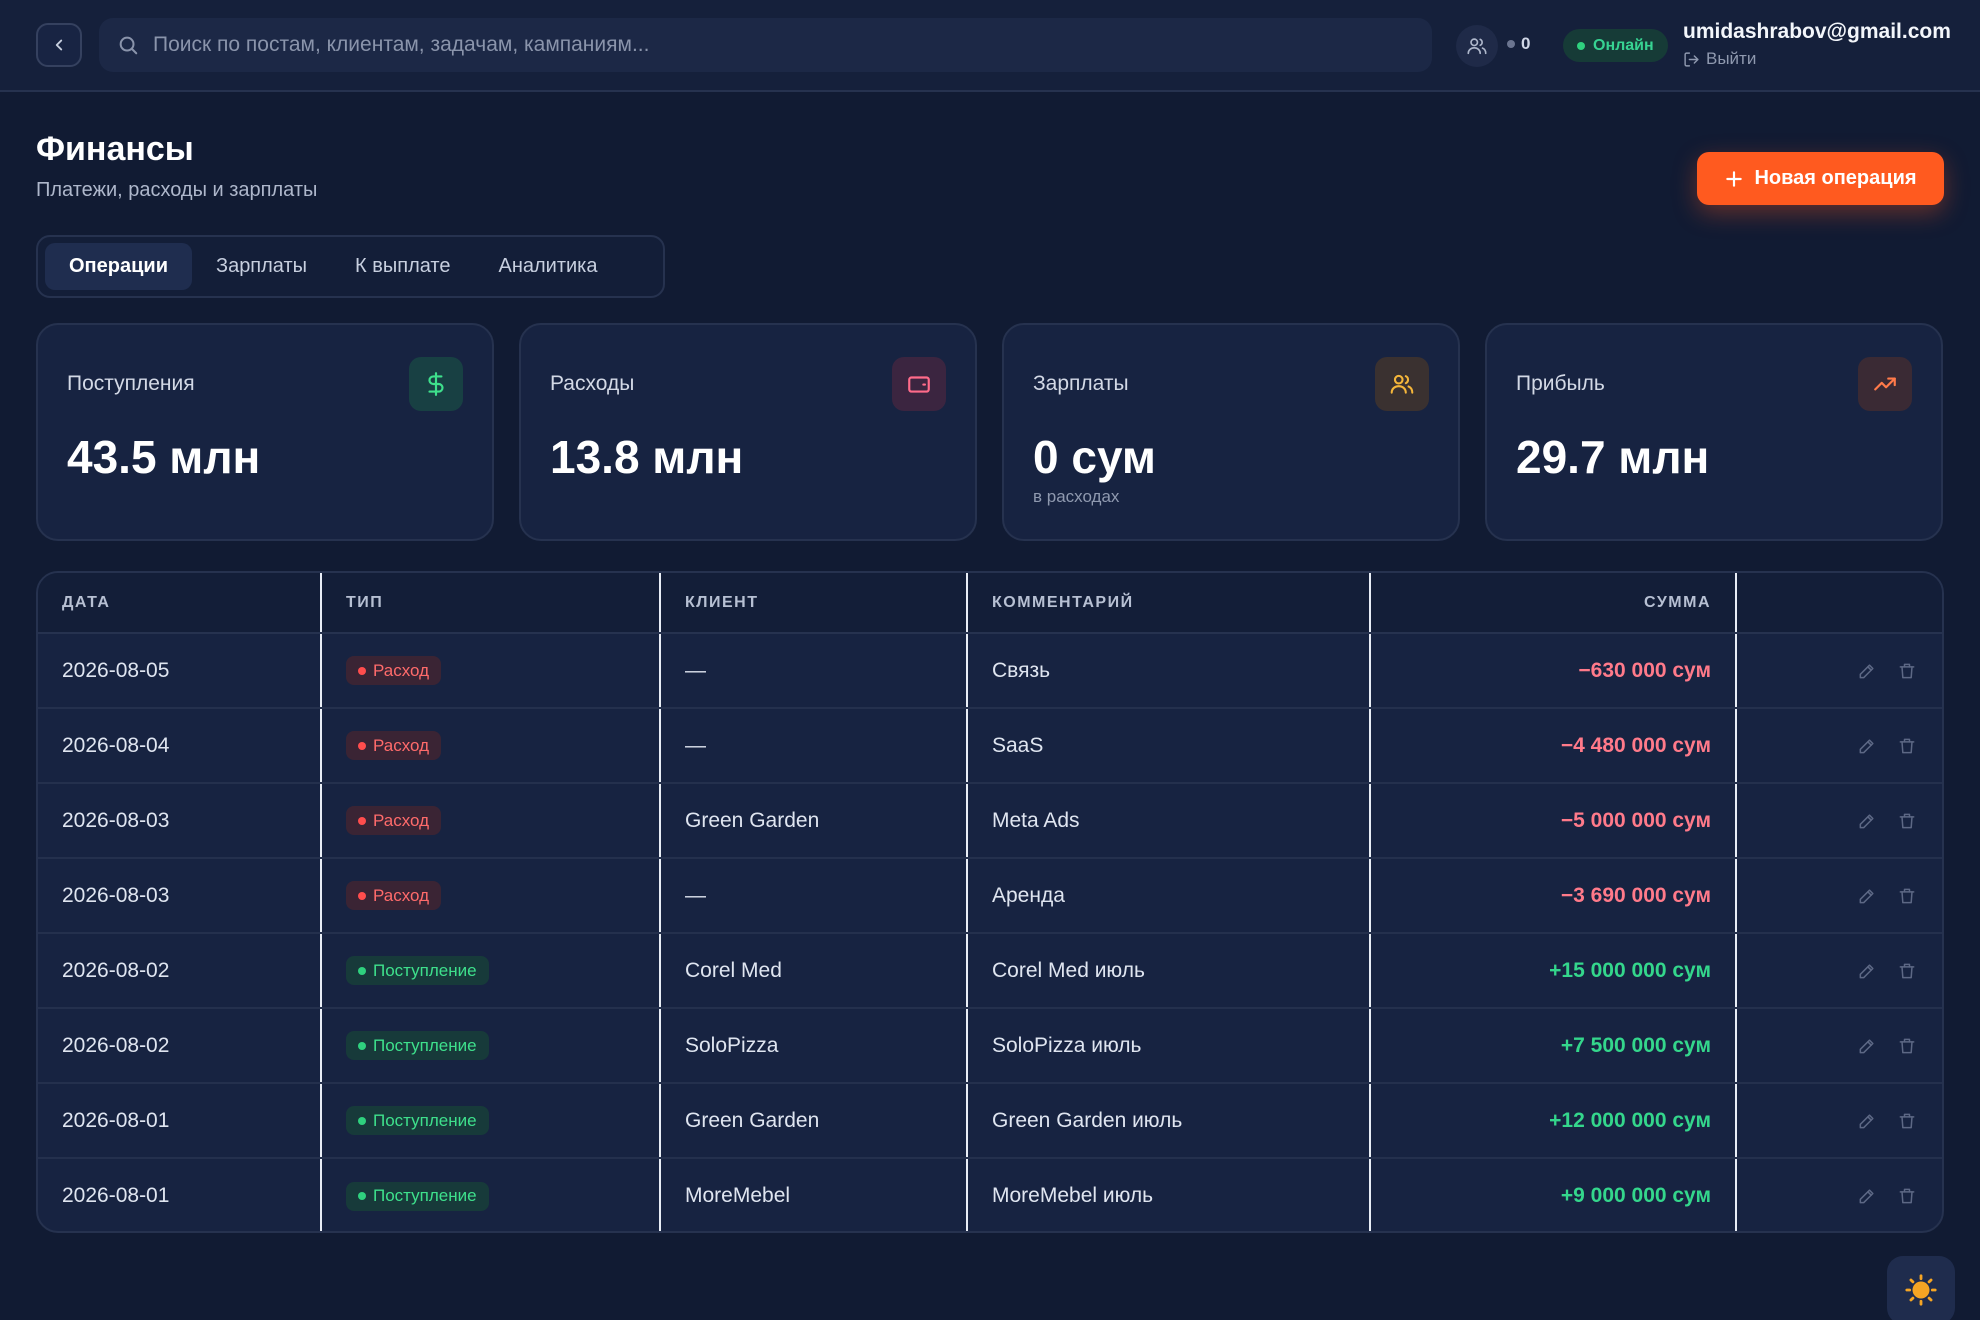 The width and height of the screenshot is (1980, 1320). I want to click on table-row: 2026-08-04 Расход — SaaS −4 480 000 сум, so click(990, 746).